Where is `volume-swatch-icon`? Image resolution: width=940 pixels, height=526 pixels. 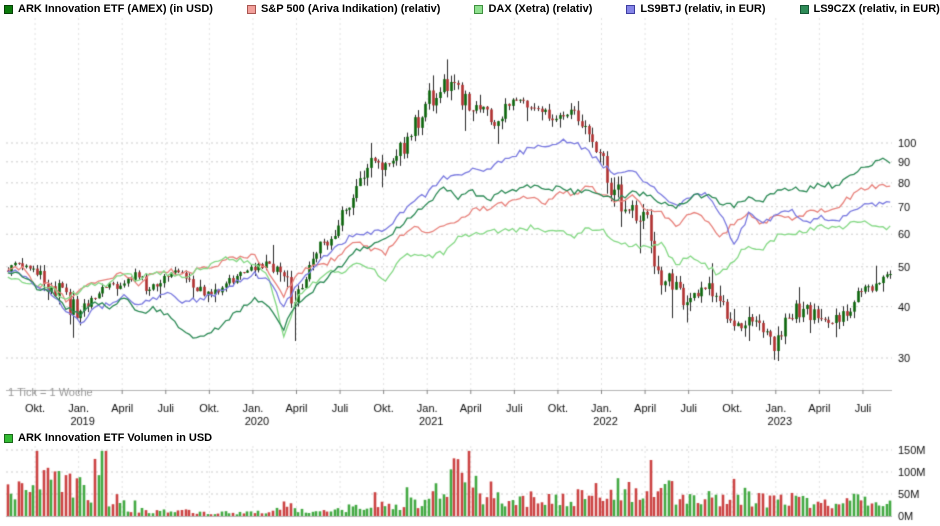 volume-swatch-icon is located at coordinates (8, 438).